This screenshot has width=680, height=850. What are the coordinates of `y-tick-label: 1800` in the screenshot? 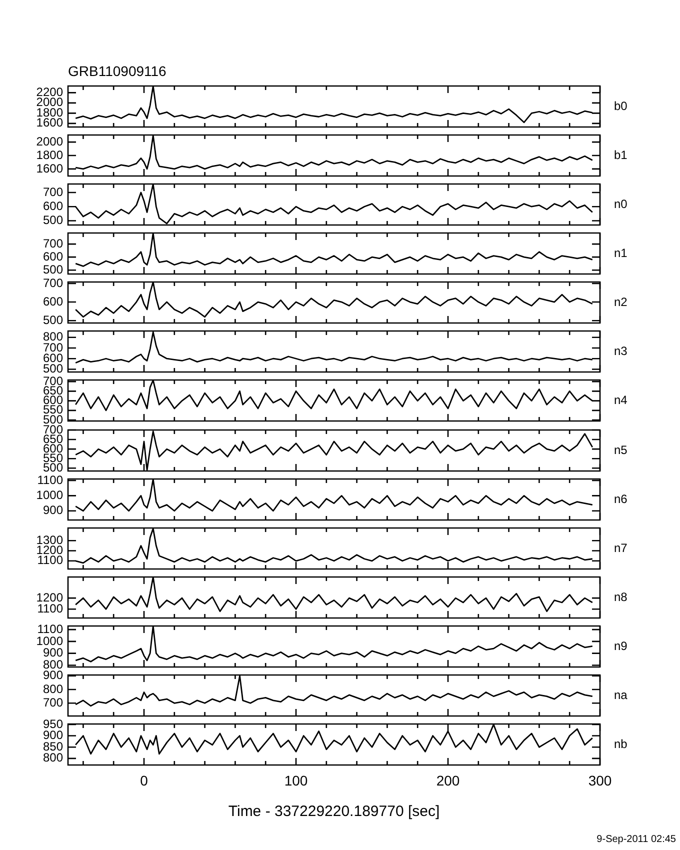 It's located at (50, 155).